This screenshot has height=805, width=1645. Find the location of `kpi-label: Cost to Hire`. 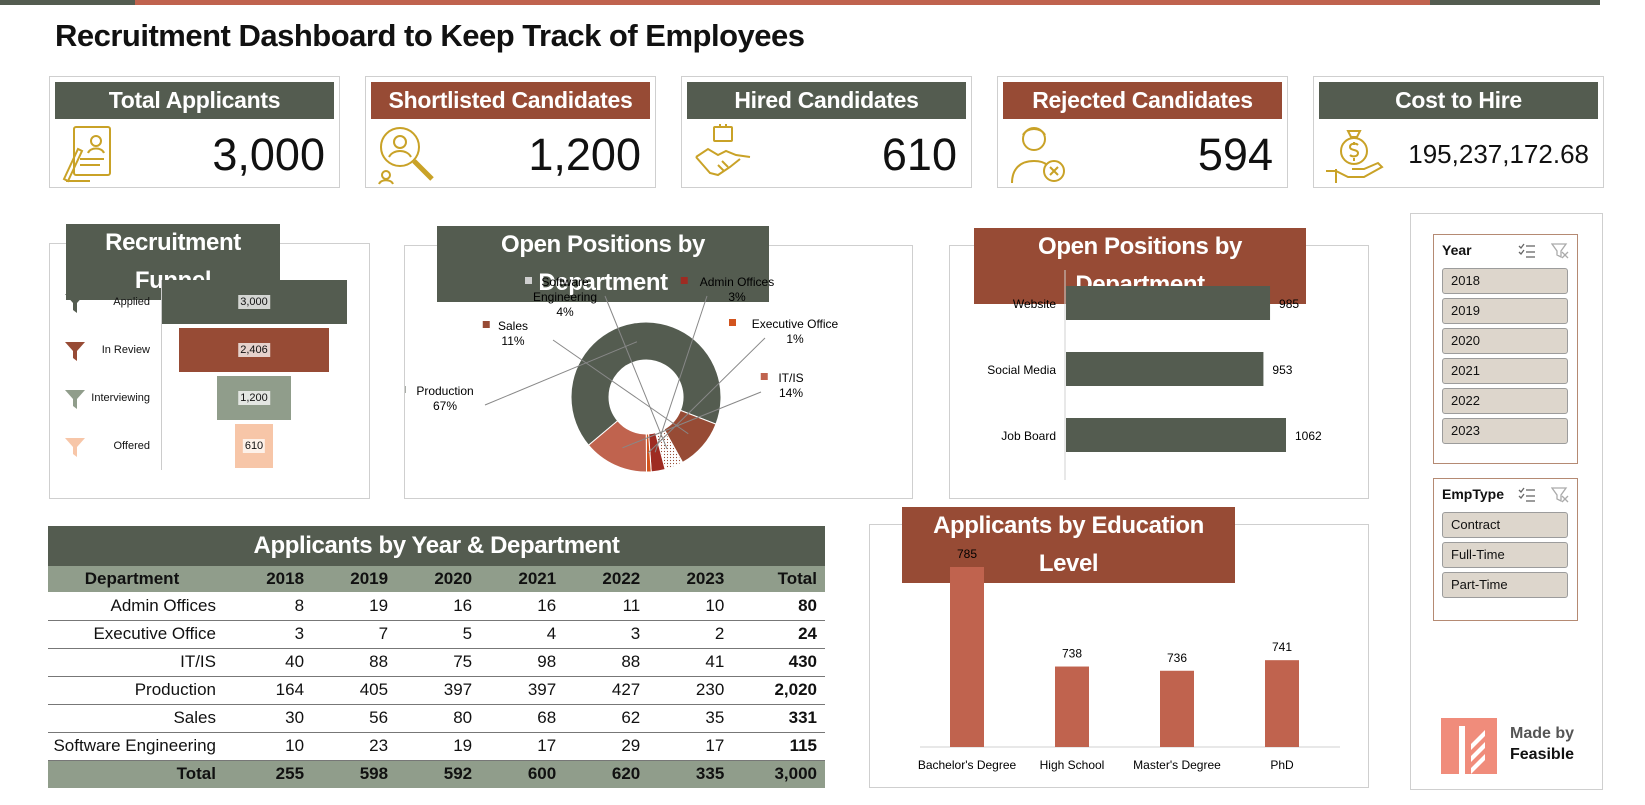

kpi-label: Cost to Hire is located at coordinates (1458, 100).